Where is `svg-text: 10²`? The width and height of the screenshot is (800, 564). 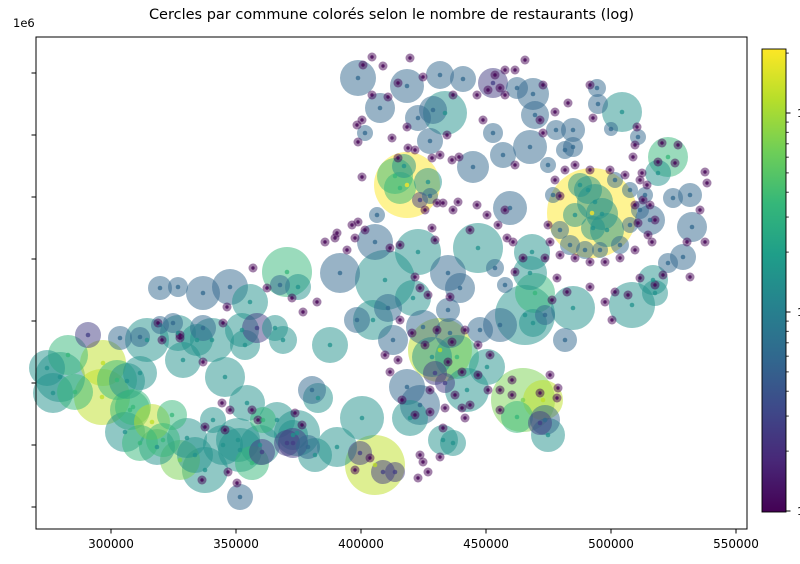 svg-text: 10² is located at coordinates (798, 113).